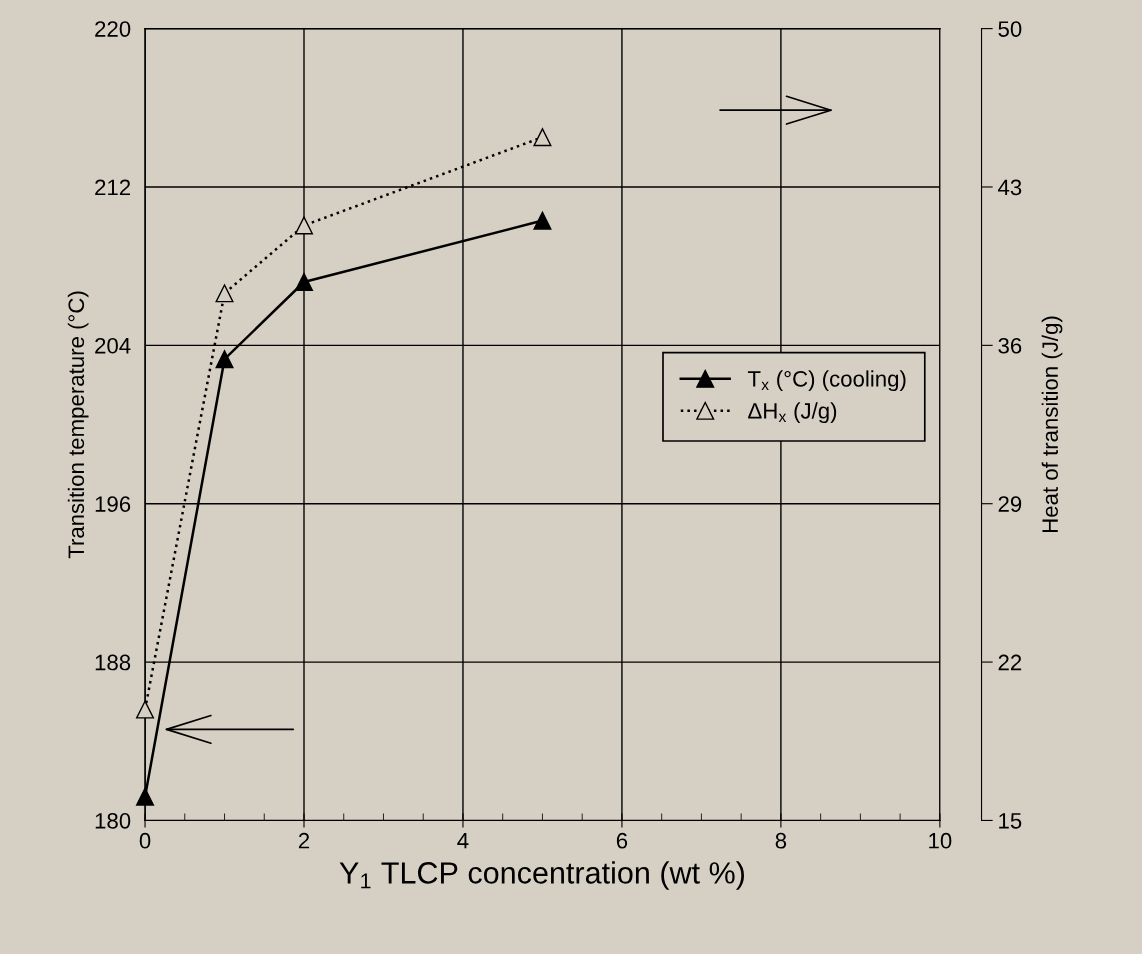 The height and width of the screenshot is (954, 1142). I want to click on legend-label: T$_{x}$ (°C) (cooling), so click(826, 381).